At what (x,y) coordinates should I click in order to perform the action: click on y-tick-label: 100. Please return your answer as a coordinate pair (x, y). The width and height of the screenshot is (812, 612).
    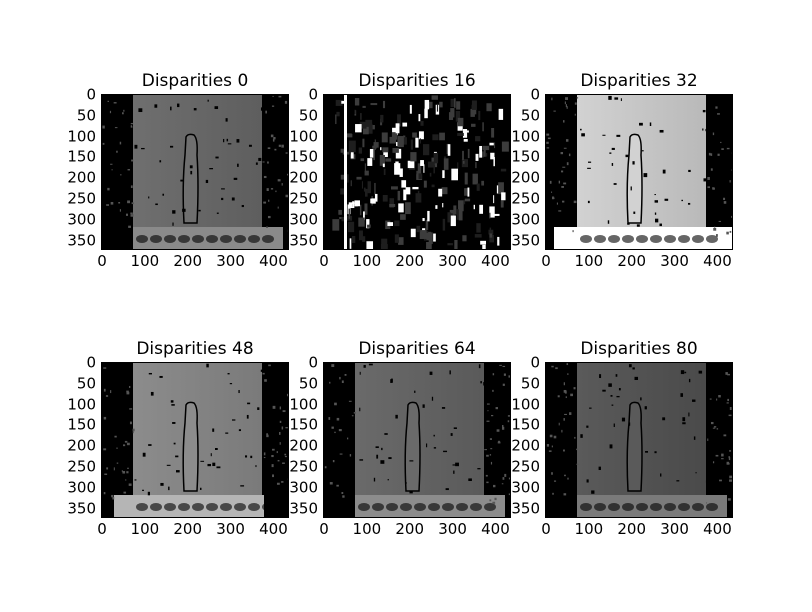
    Looking at the image, I should click on (525, 404).